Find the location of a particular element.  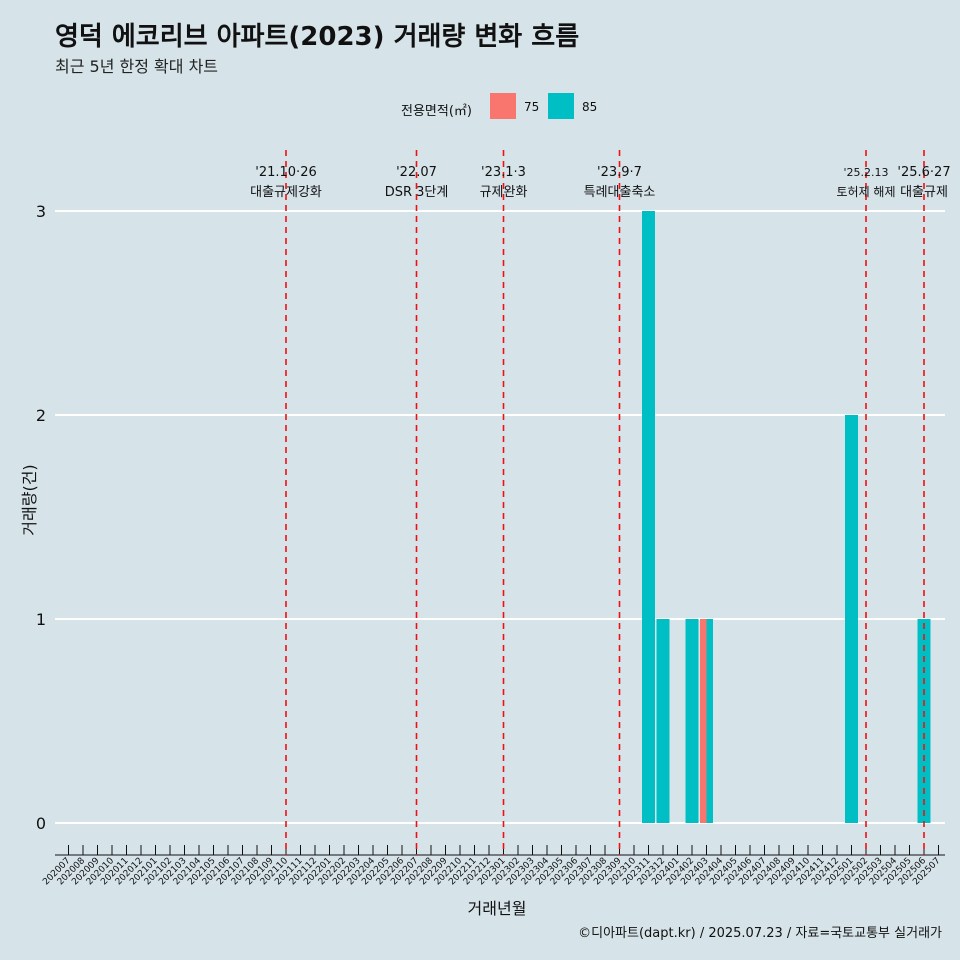

legend: 전용면적(㎡) 75 85 is located at coordinates (480, 108).